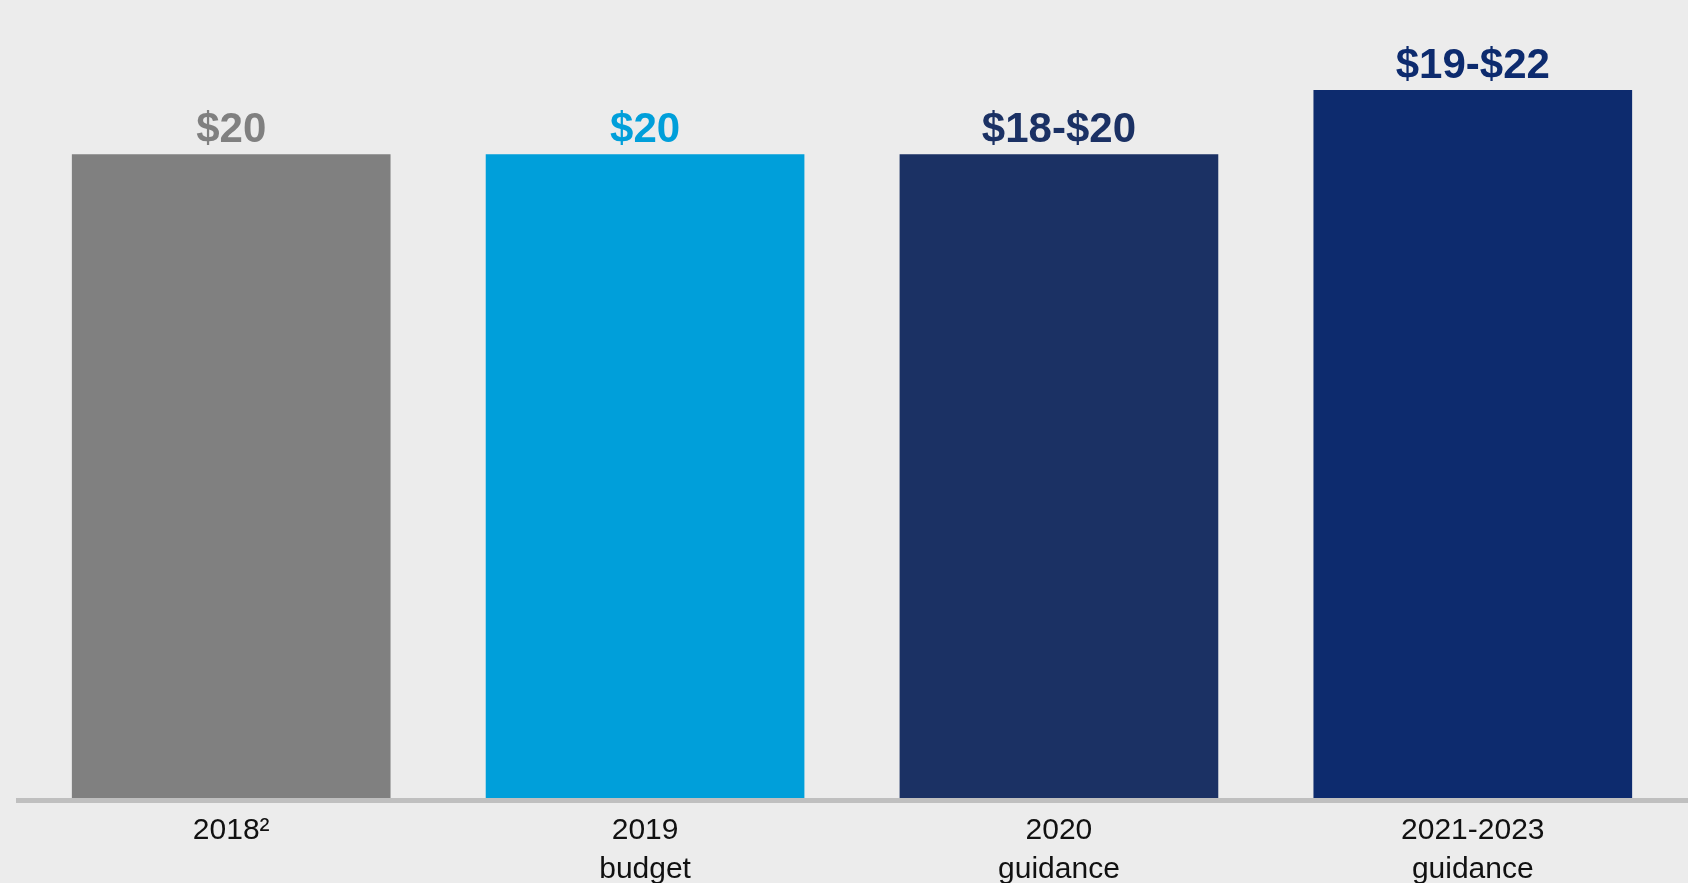  I want to click on data-label: $18-$20, so click(1058, 128).